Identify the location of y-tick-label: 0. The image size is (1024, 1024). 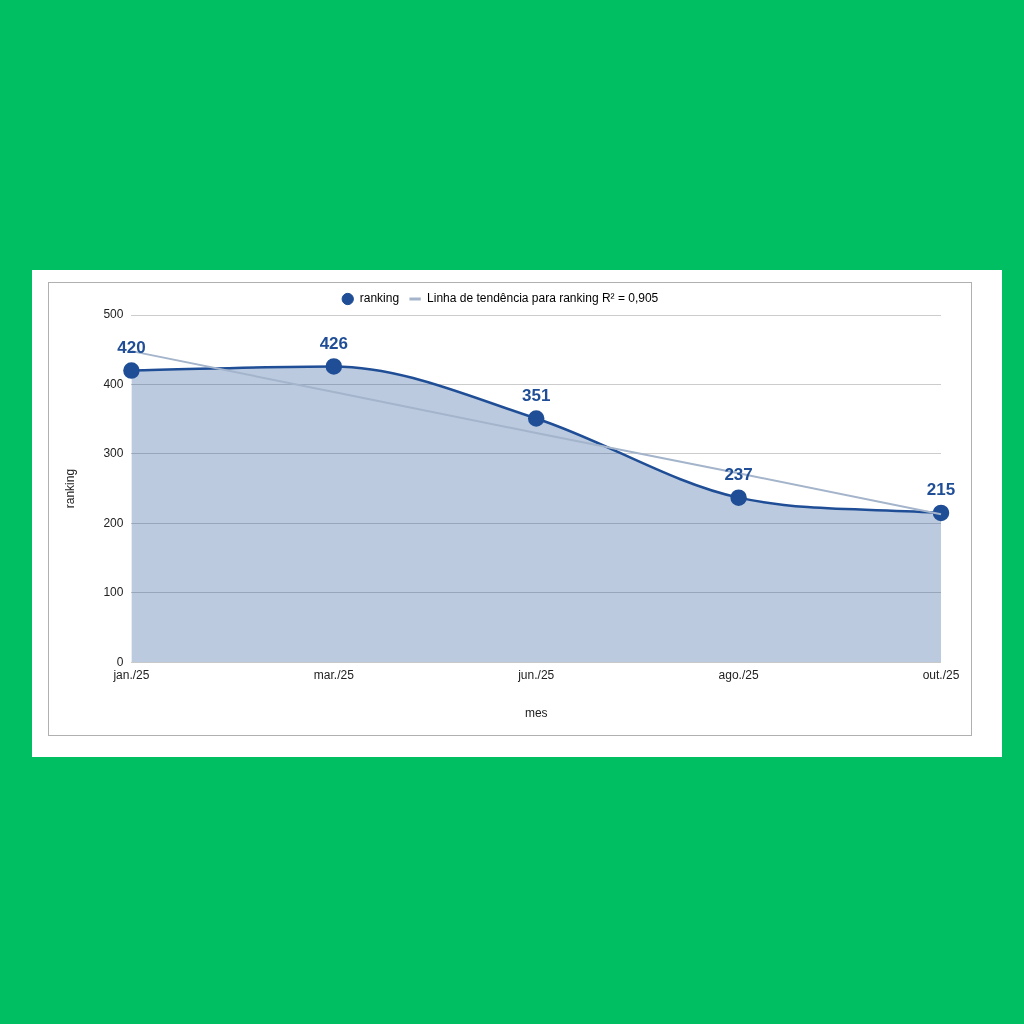
(120, 661).